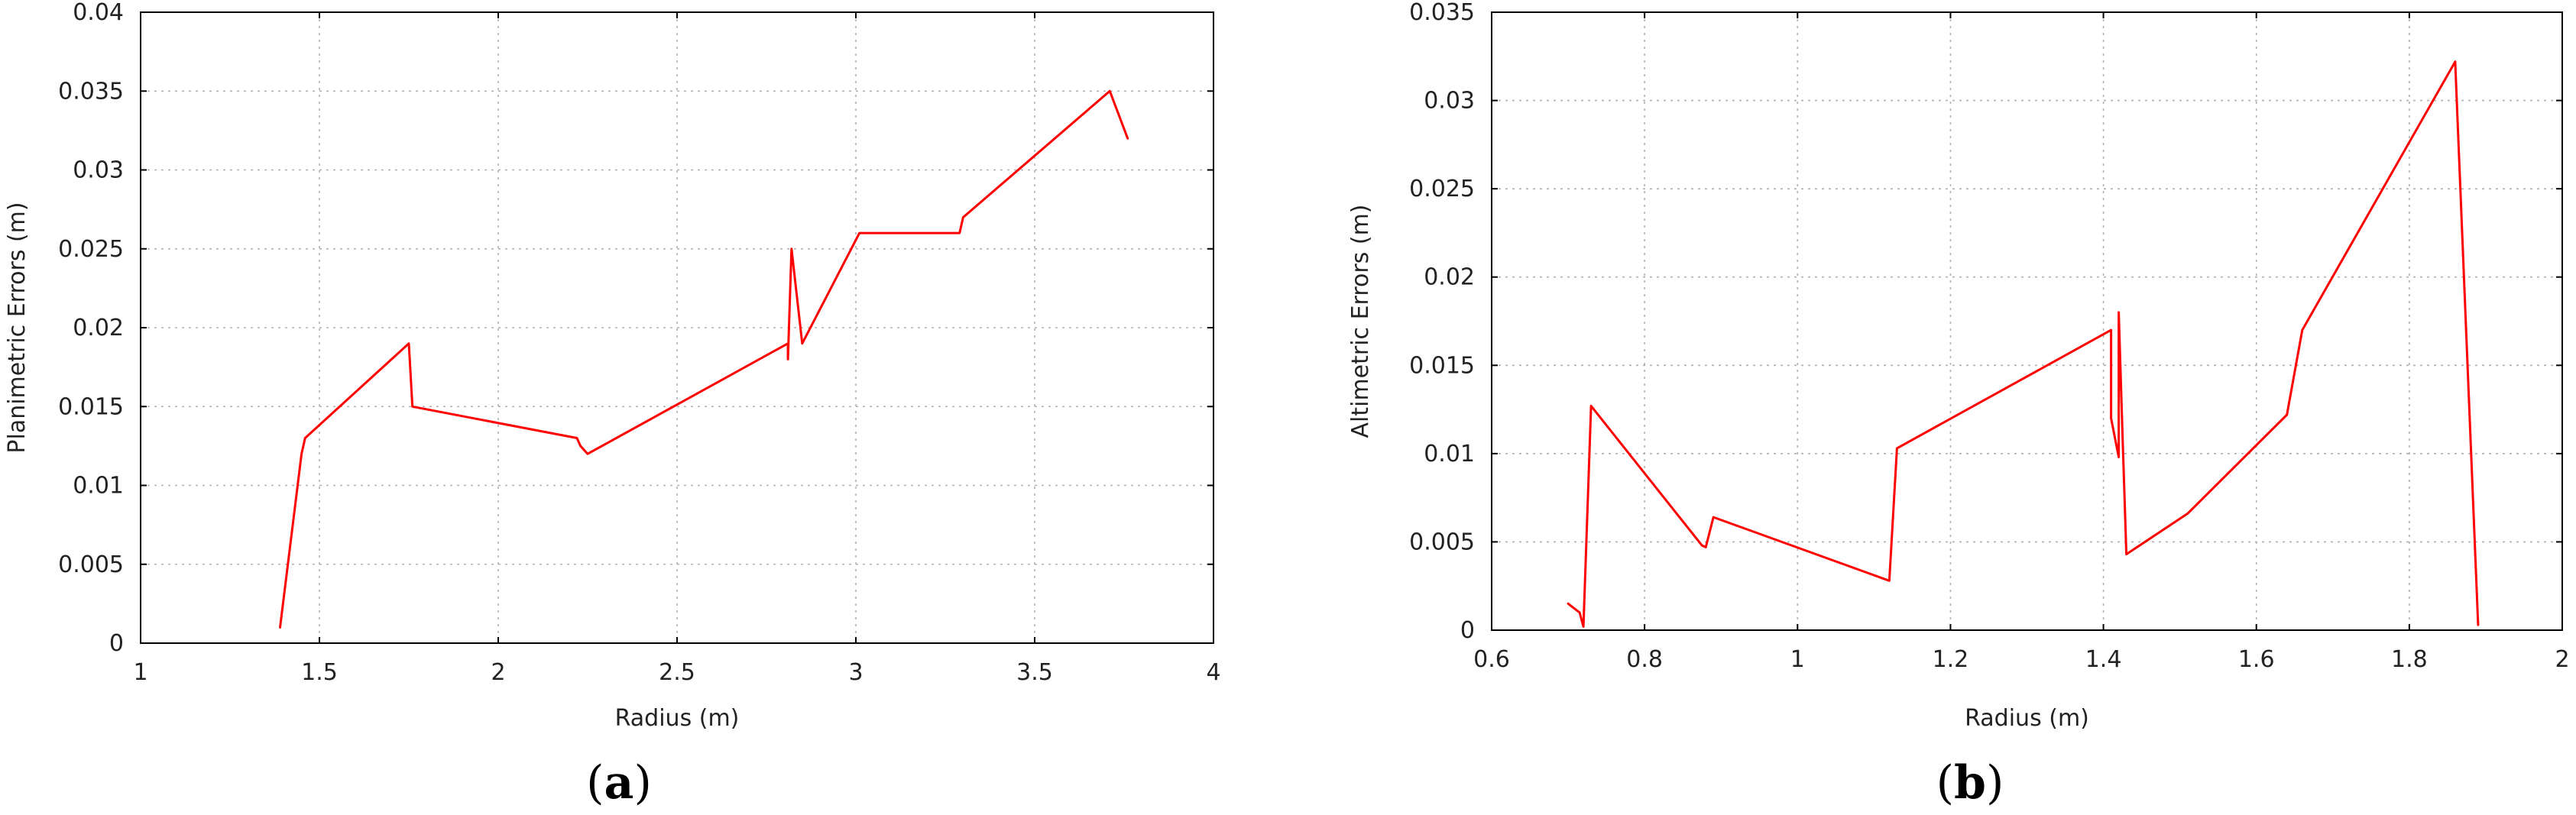 The width and height of the screenshot is (2576, 815). What do you see at coordinates (1360, 321) in the screenshot?
I see `panel-b-y-axis-label: Altimetric Errors (m)` at bounding box center [1360, 321].